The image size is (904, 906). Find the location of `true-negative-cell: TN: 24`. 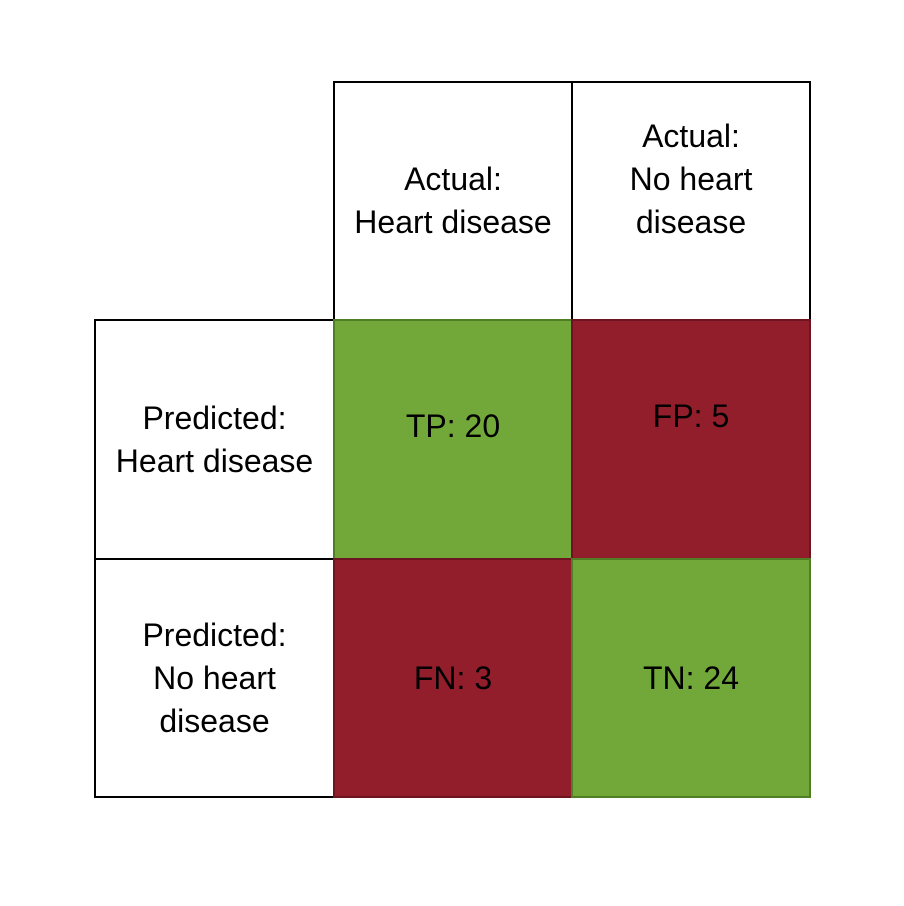

true-negative-cell: TN: 24 is located at coordinates (691, 678).